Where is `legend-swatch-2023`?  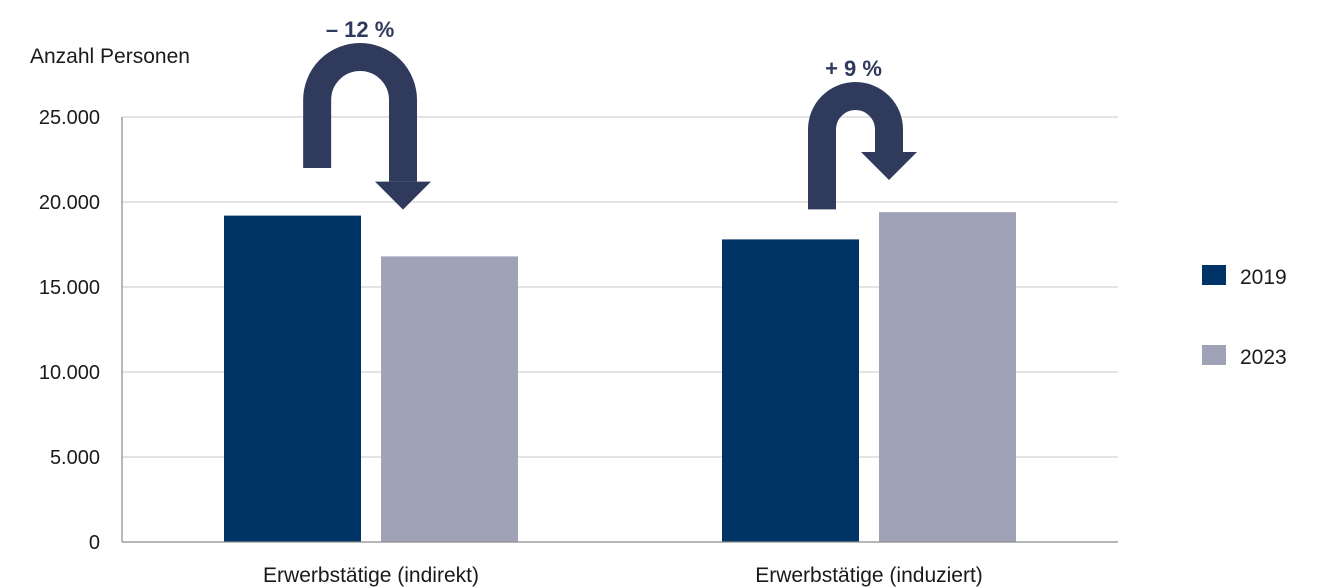 legend-swatch-2023 is located at coordinates (1214, 355).